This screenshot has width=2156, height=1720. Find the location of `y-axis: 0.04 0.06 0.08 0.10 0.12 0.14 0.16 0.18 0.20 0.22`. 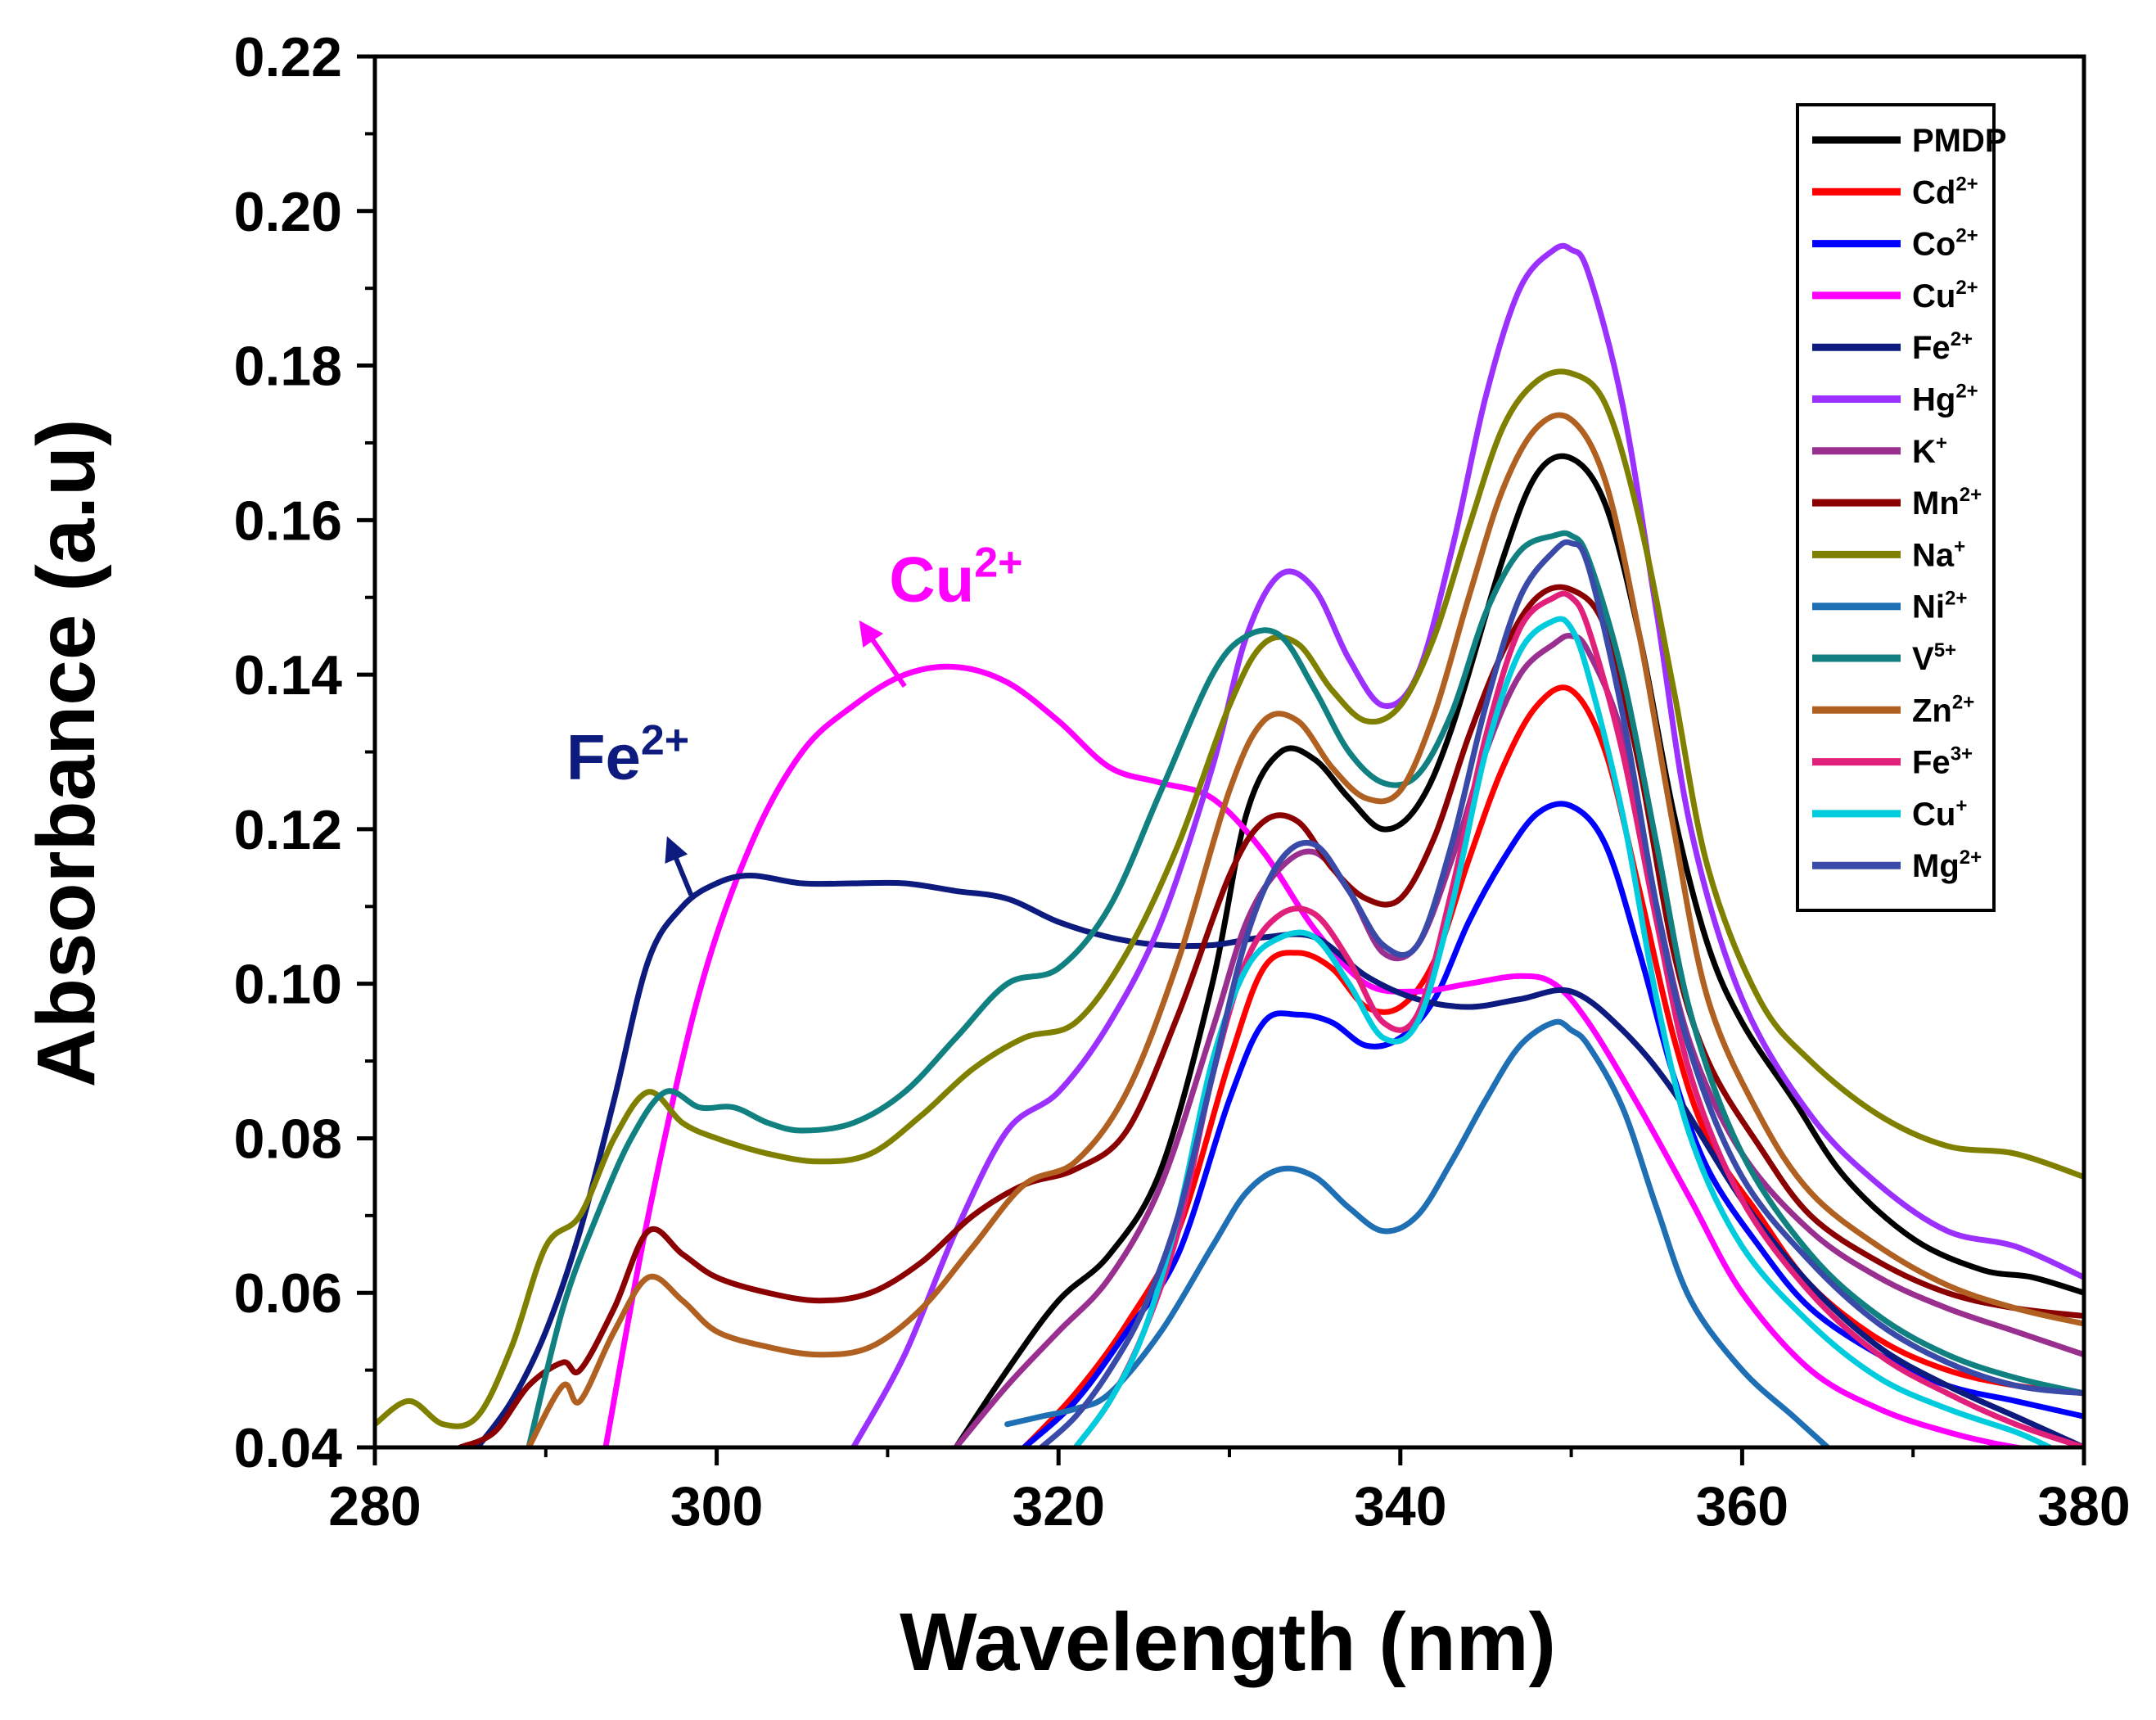

y-axis: 0.04 0.06 0.08 0.10 0.12 0.14 0.16 0.18 0.20 0.22 is located at coordinates (304, 752).